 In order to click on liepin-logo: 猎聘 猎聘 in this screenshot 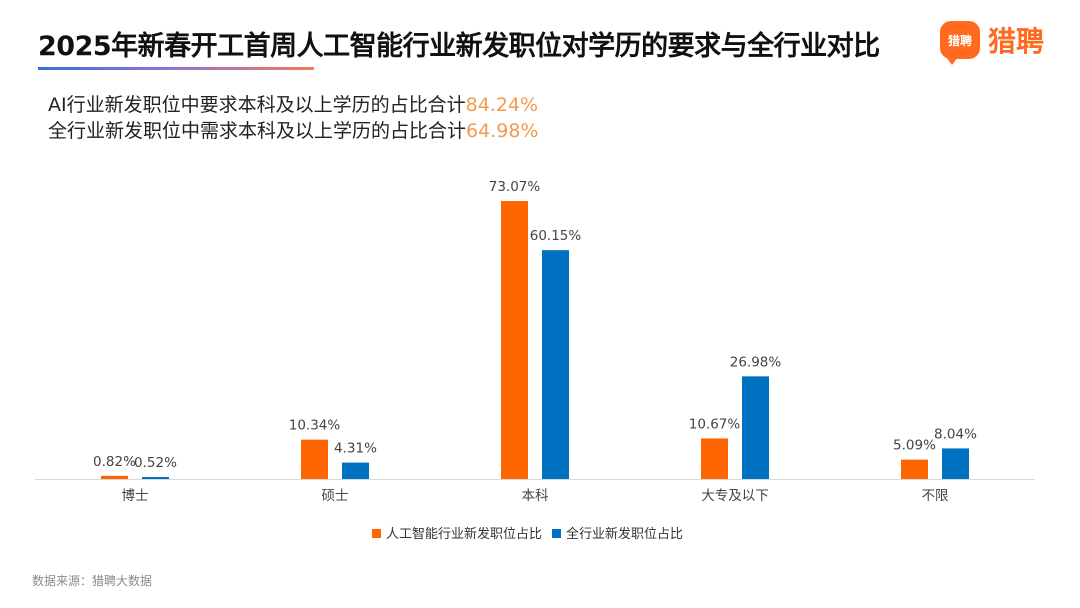, I will do `click(991, 42)`.